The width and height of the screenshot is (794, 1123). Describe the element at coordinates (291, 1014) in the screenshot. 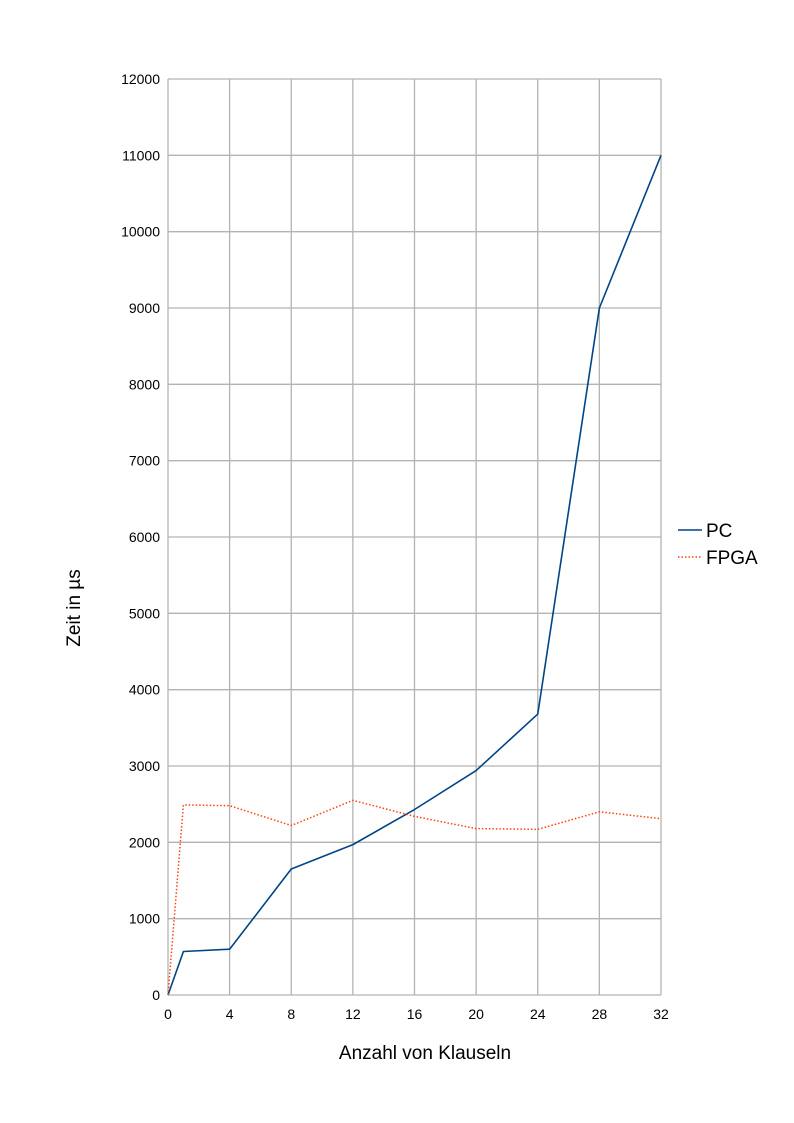

I see `x-tick-label: 8` at that location.